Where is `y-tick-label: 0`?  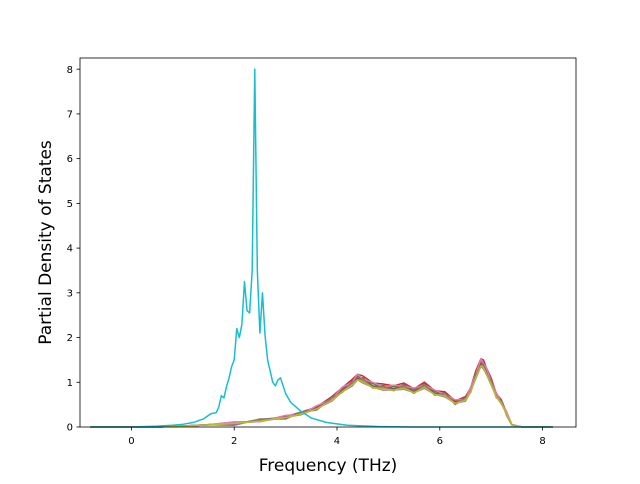
y-tick-label: 0 is located at coordinates (70, 428).